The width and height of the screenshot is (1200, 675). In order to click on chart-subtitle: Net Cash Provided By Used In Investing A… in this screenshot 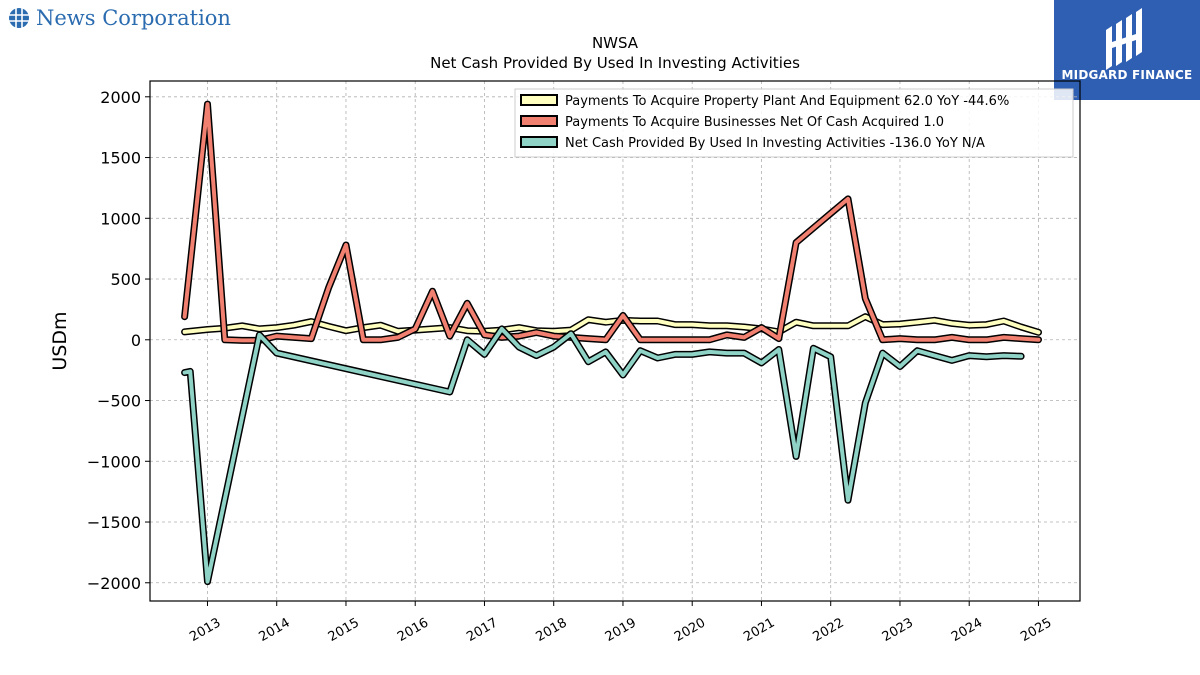, I will do `click(615, 63)`.